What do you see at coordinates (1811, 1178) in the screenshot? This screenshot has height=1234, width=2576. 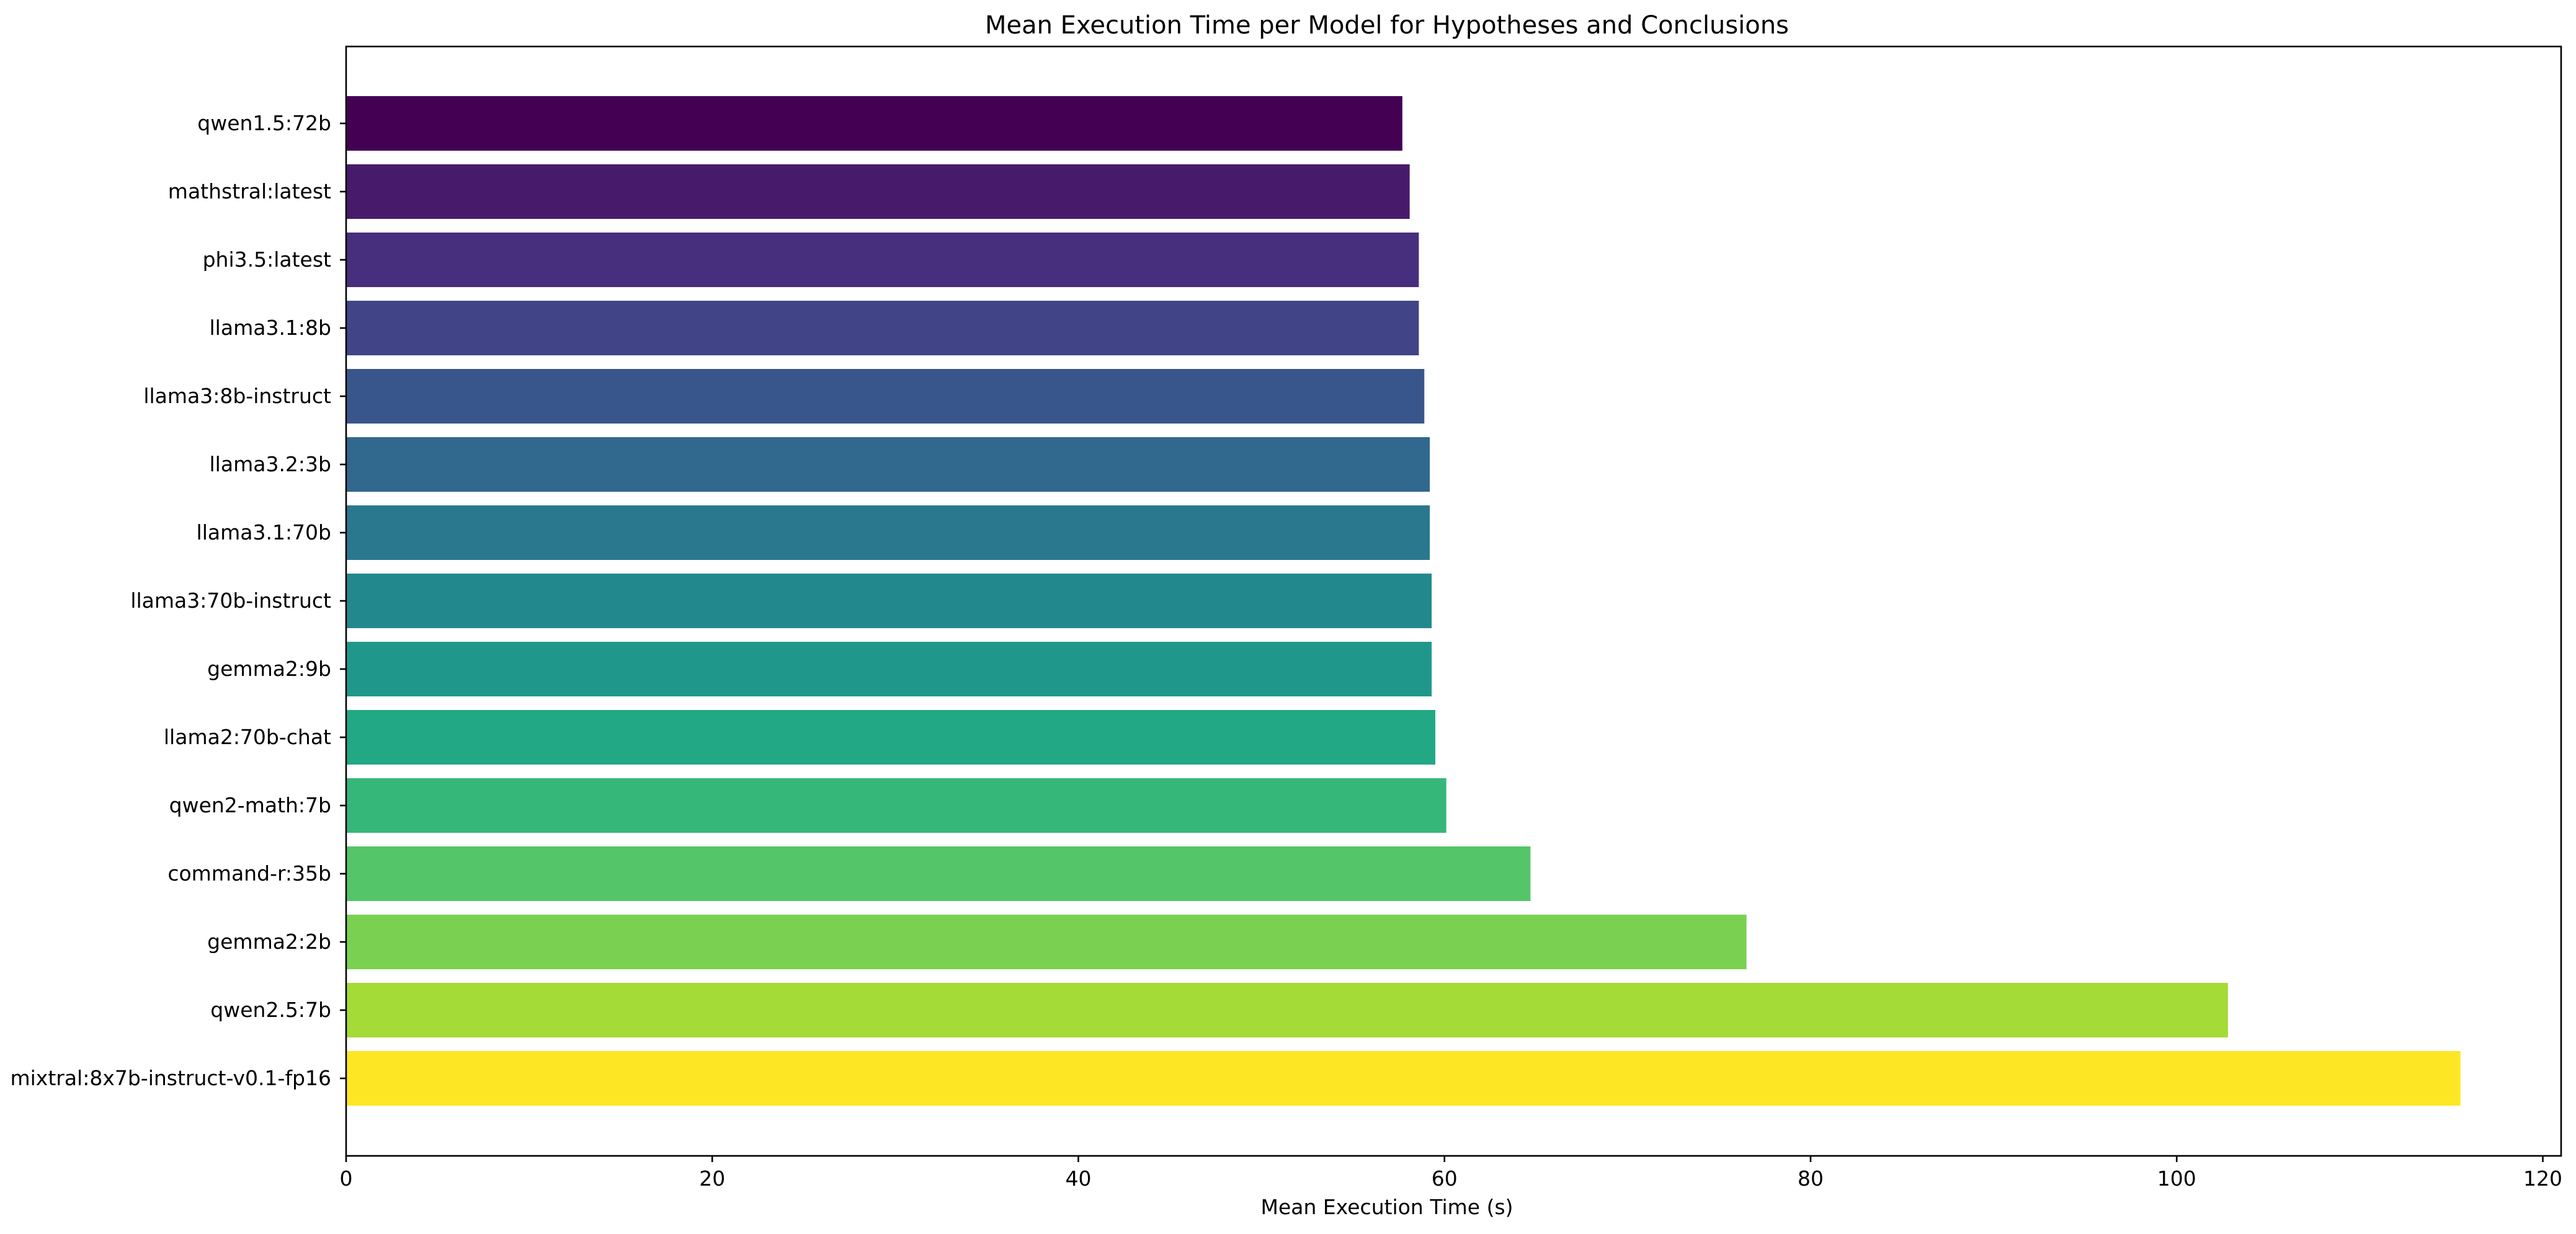 I see `x-tick-label: 80` at bounding box center [1811, 1178].